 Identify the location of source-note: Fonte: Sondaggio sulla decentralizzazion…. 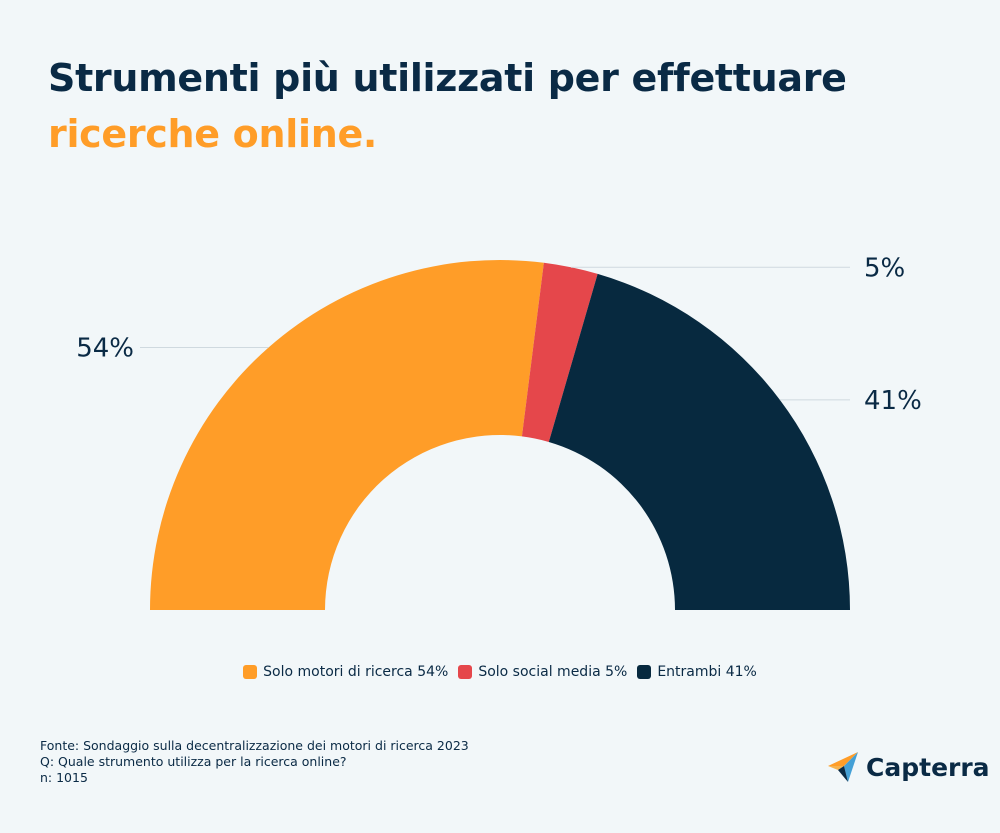
(254, 745).